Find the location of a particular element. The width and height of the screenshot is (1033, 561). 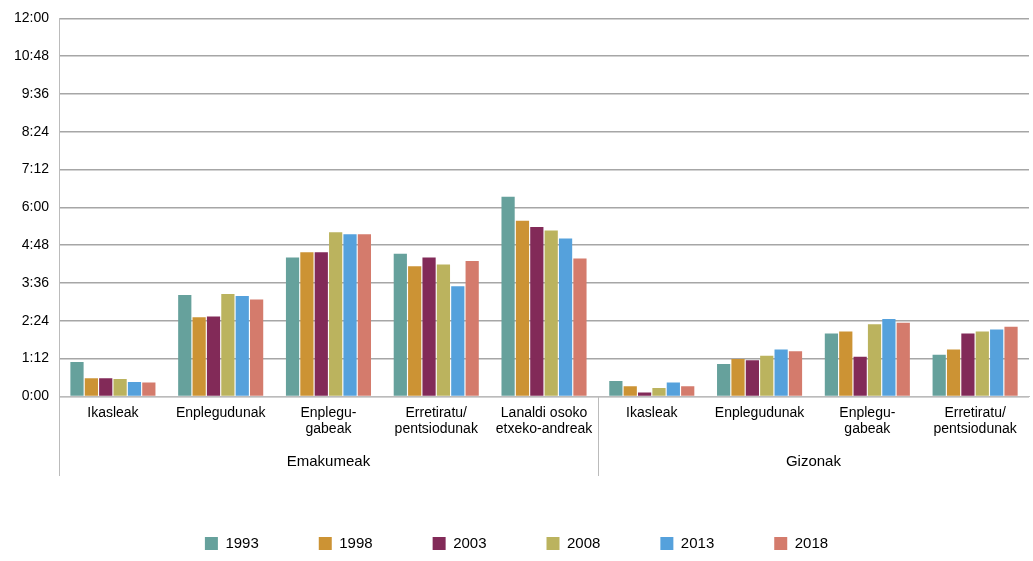

x-tick-label: Lanaldi osoko etxeko-andreak is located at coordinates (544, 420).